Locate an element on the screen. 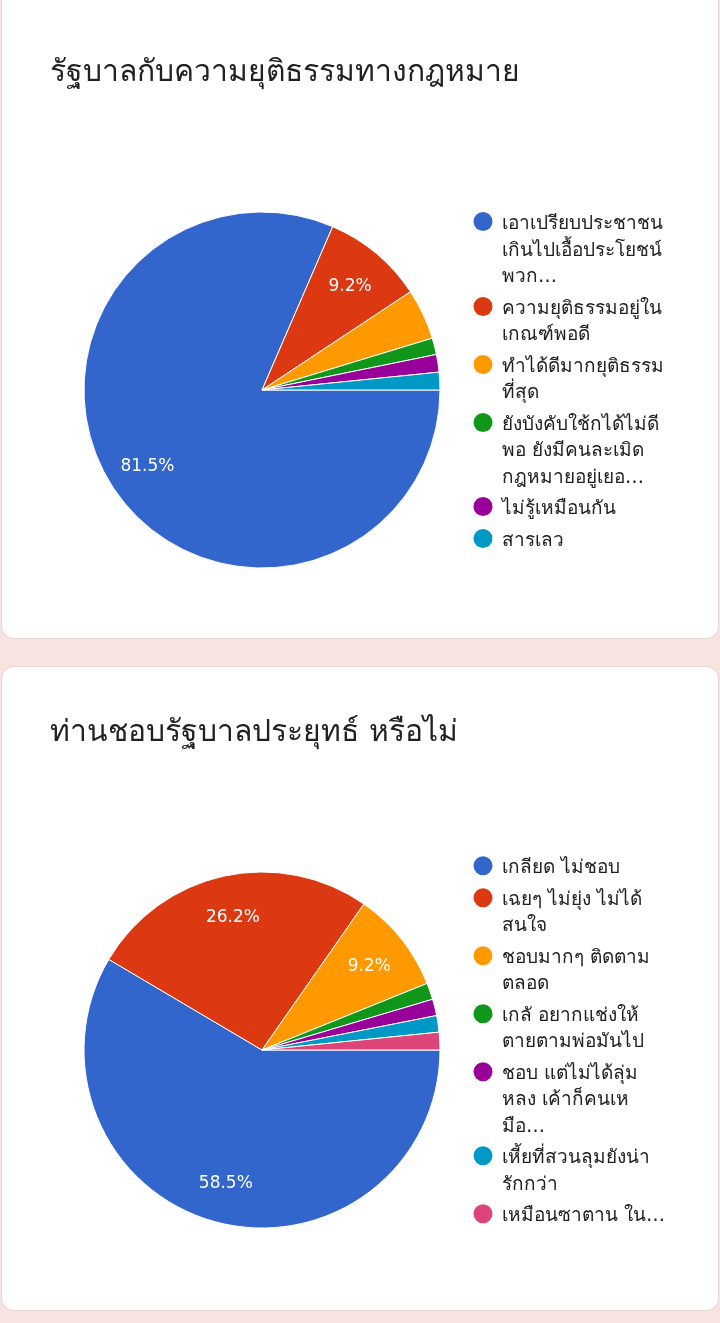  legend-label: เกลั อยากแช่งให้ตายตามพ่อมันไป is located at coordinates (573, 1027).